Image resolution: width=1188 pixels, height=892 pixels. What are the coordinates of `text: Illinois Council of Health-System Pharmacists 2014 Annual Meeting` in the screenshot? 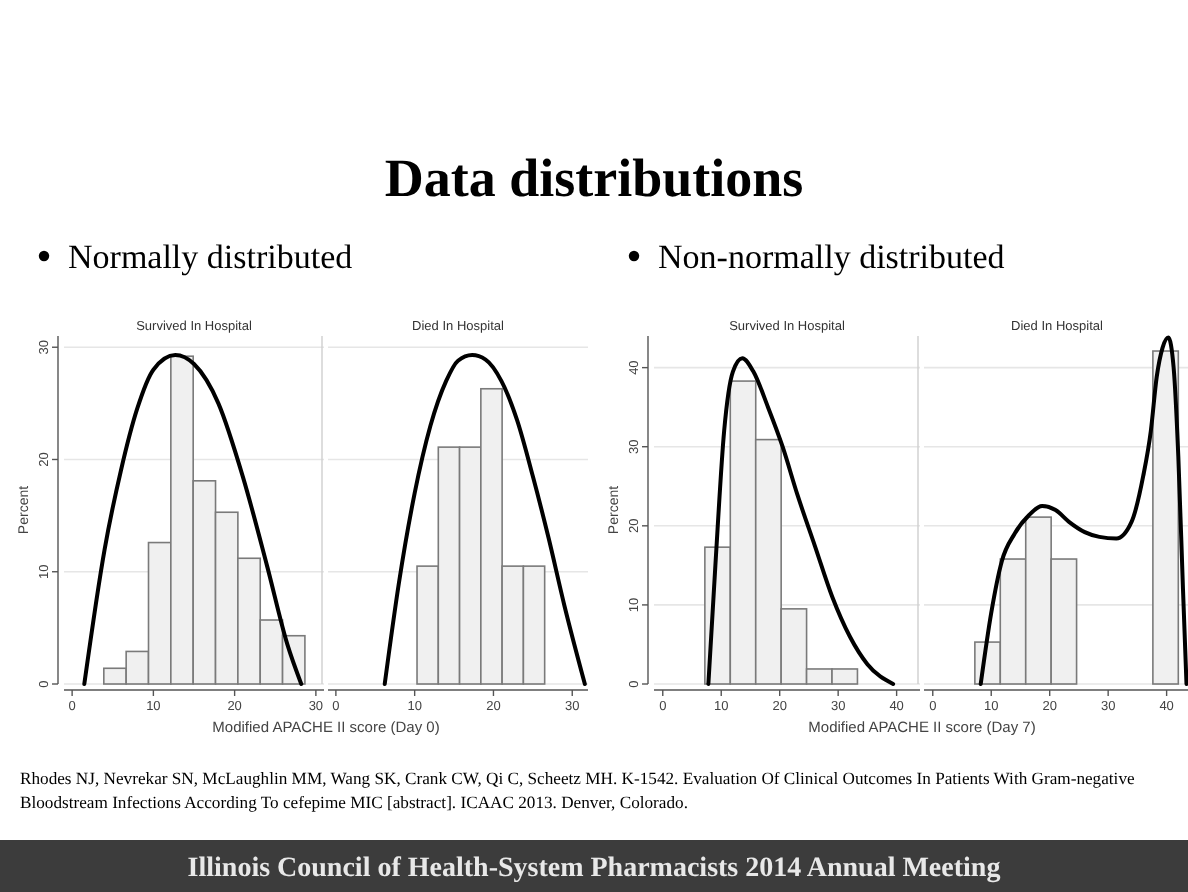 It's located at (594, 869).